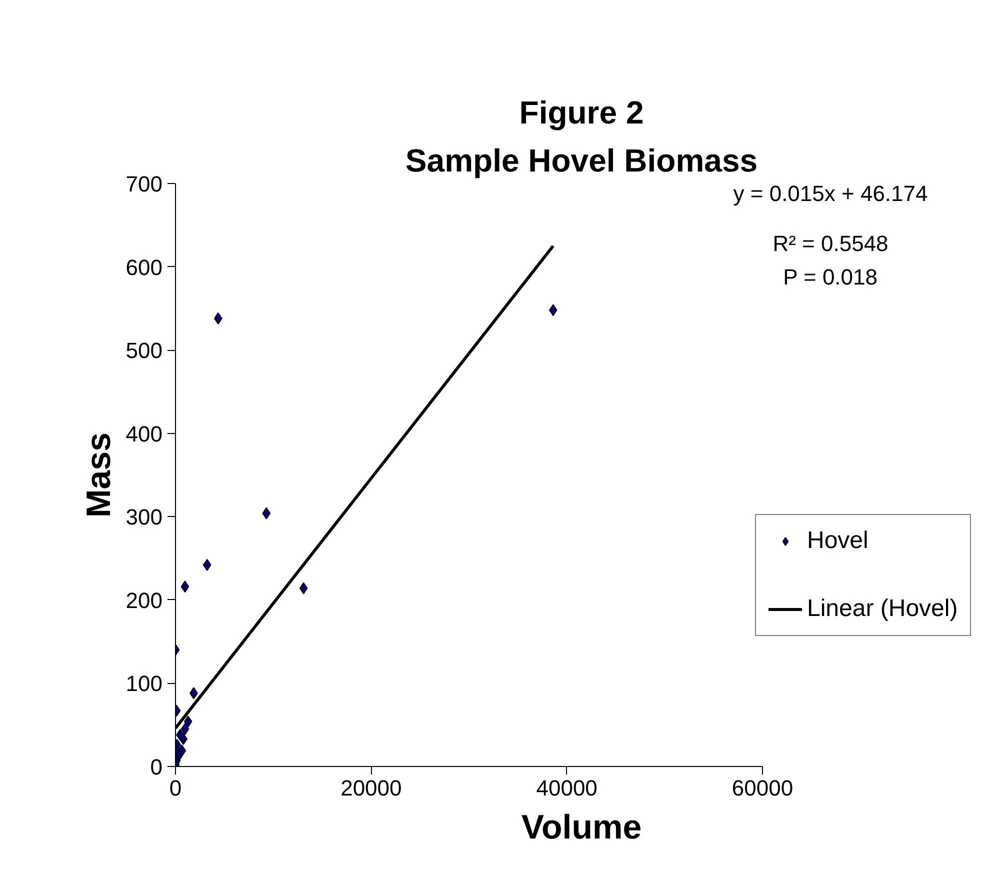  Describe the element at coordinates (144, 184) in the screenshot. I see `y-tick-label: 700` at that location.